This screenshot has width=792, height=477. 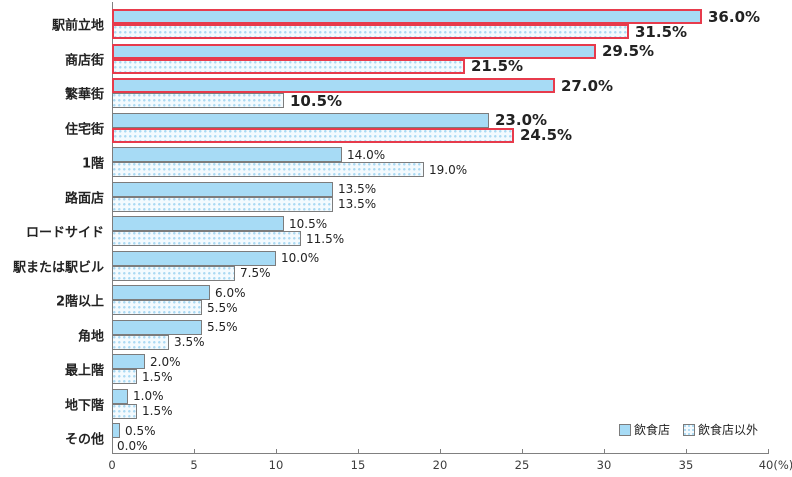 I want to click on legend-label-restaurant: 飲食店, so click(x=651, y=430).